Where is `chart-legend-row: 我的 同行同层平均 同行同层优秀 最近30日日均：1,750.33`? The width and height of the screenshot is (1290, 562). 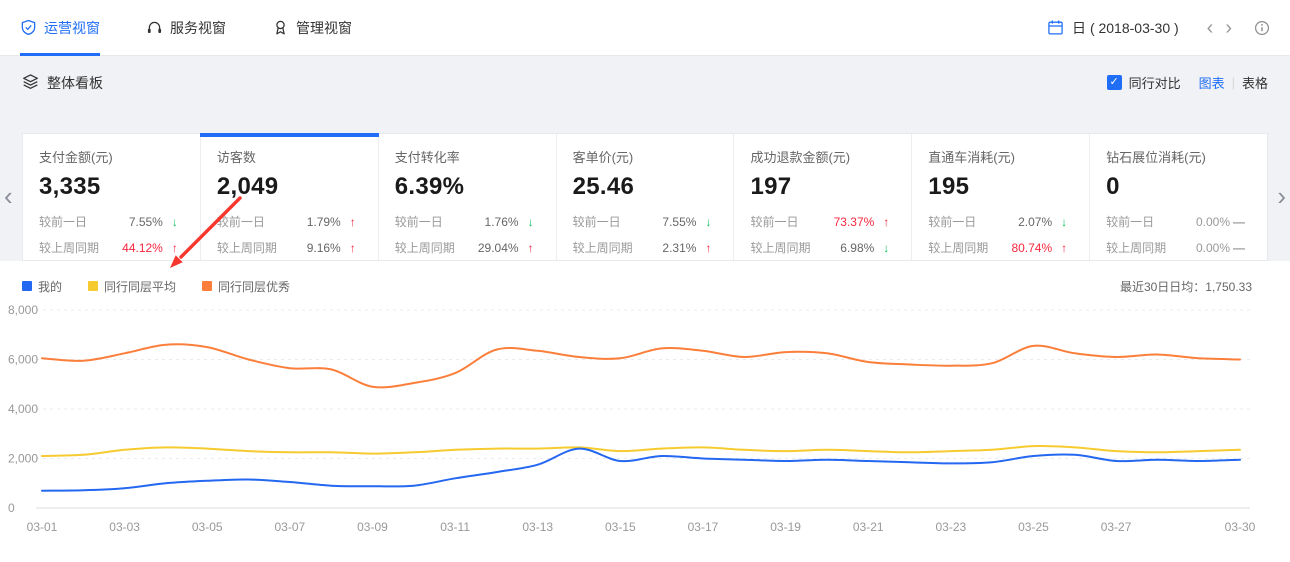 chart-legend-row: 我的 同行同层平均 同行同层优秀 最近30日日均：1,750.33 is located at coordinates (645, 278).